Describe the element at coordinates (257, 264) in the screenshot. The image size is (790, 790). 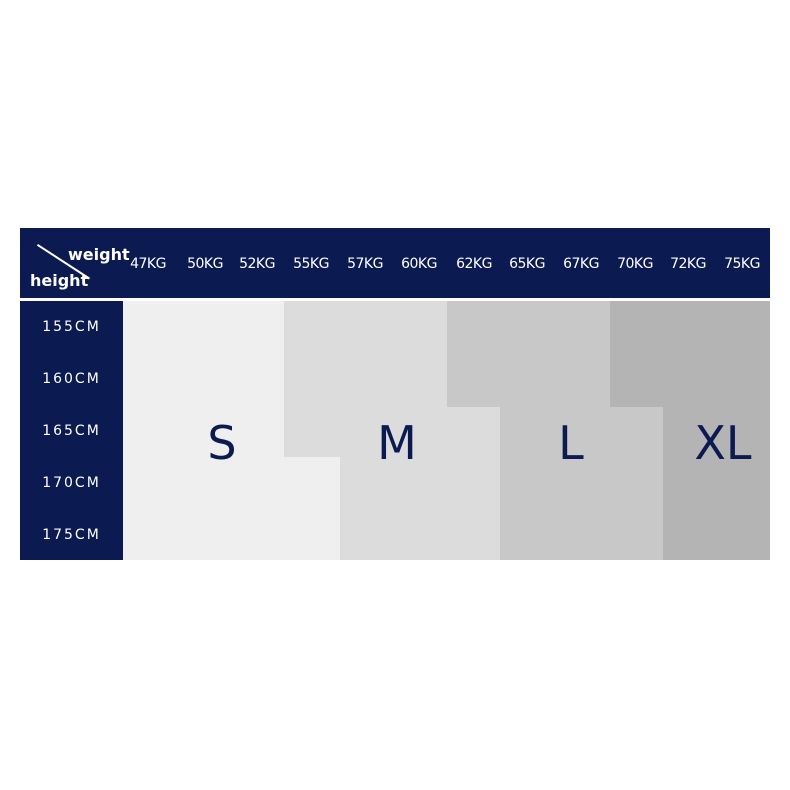
I see `weight-col: 52KG` at that location.